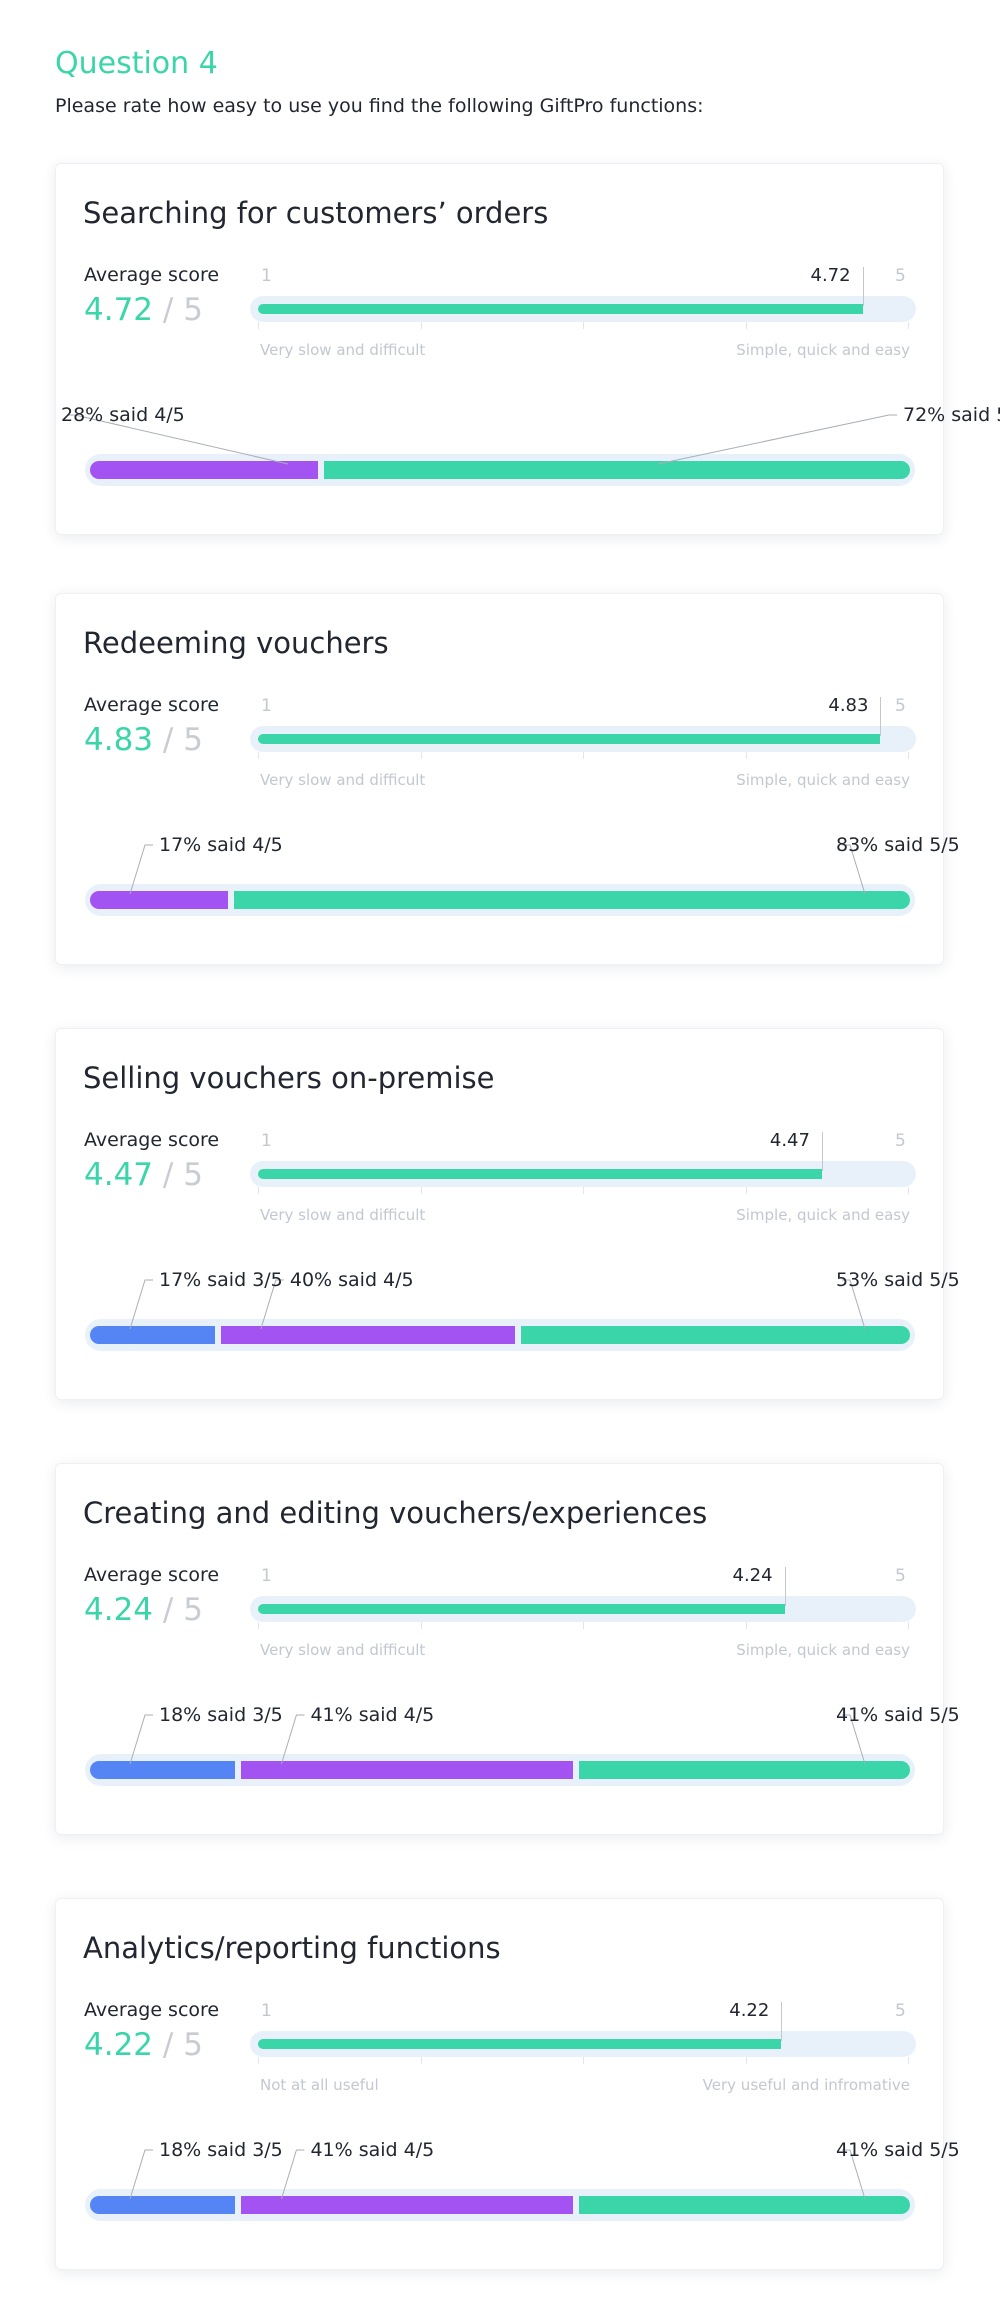  Describe the element at coordinates (351, 1280) in the screenshot. I see `distribution-label: 40% said 4/5` at that location.